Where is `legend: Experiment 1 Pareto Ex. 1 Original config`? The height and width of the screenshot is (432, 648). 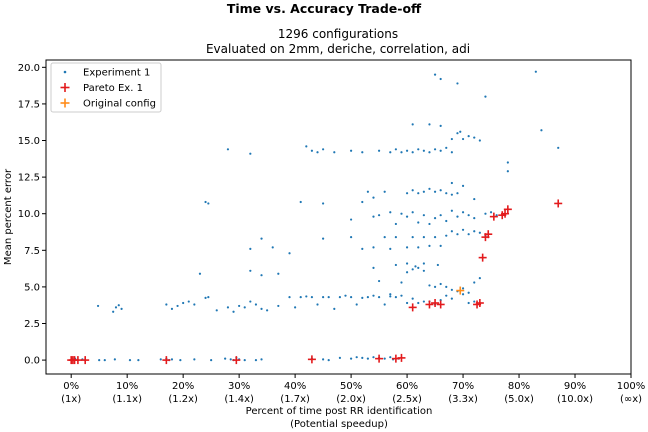
legend: Experiment 1 Pareto Ex. 1 Original config is located at coordinates (106, 87).